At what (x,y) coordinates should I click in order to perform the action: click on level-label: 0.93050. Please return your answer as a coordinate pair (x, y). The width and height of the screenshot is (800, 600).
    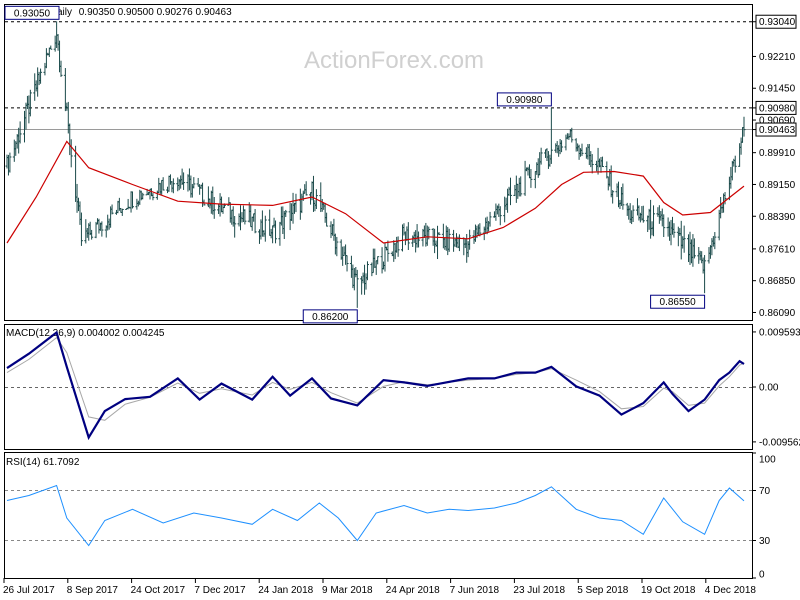
    Looking at the image, I should click on (32, 13).